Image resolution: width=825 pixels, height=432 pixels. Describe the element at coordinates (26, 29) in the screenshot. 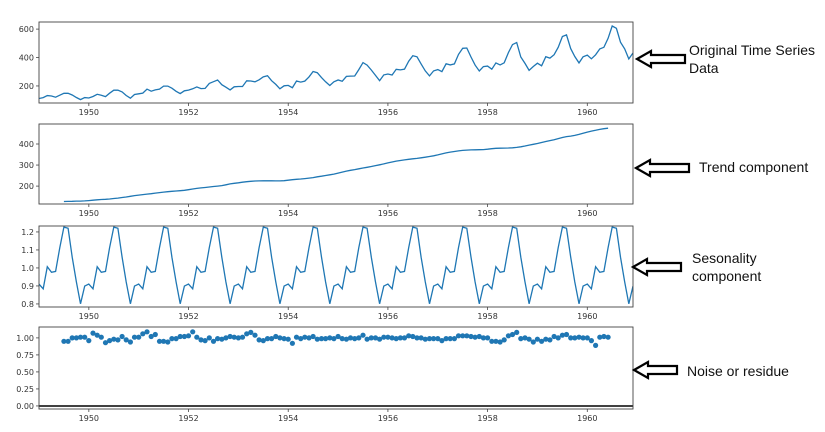

I see `y-tick-label: 600` at that location.